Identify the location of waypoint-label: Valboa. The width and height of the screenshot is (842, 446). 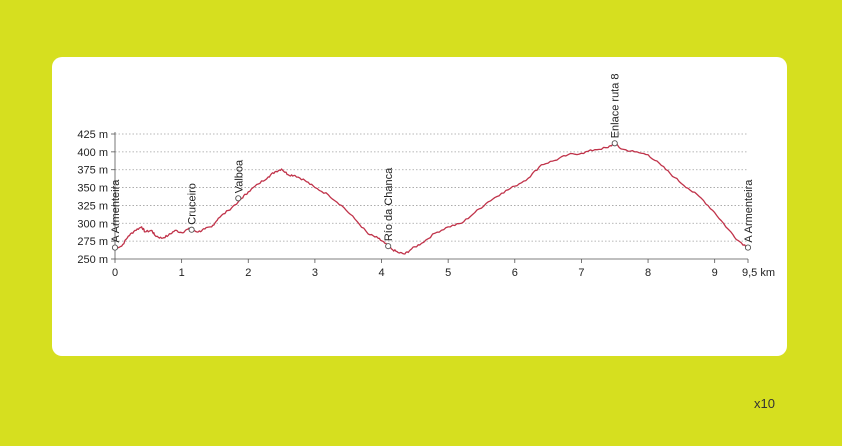
(239, 176).